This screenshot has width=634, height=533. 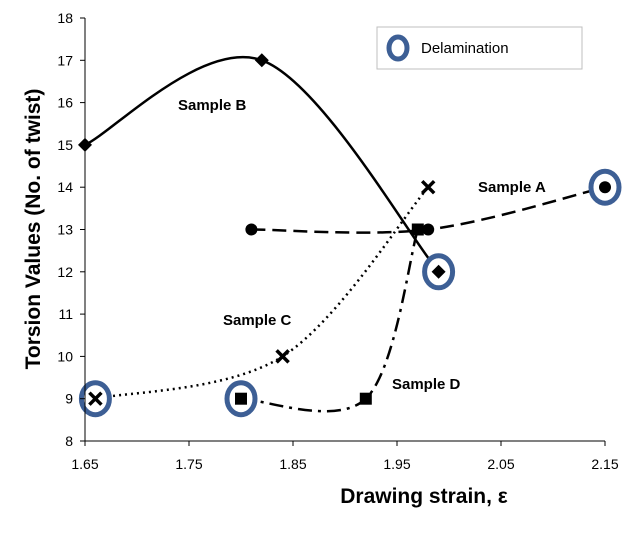 What do you see at coordinates (69, 399) in the screenshot?
I see `y-tick-label: 9` at bounding box center [69, 399].